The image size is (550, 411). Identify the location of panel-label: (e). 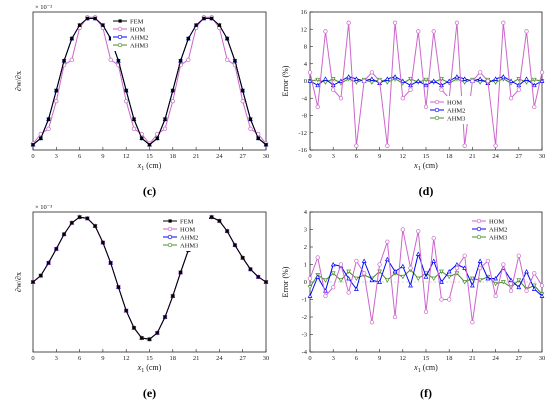
(149, 393).